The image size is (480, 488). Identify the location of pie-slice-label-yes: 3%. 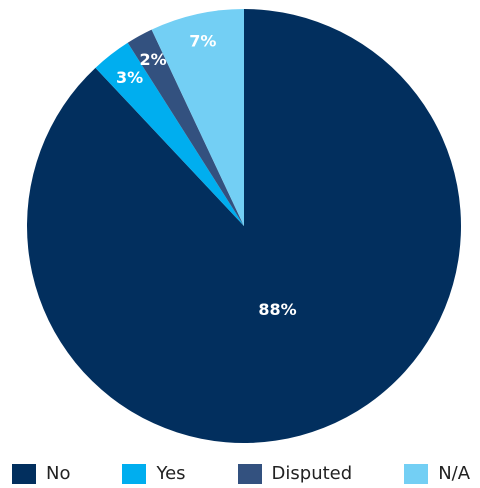
(129, 77).